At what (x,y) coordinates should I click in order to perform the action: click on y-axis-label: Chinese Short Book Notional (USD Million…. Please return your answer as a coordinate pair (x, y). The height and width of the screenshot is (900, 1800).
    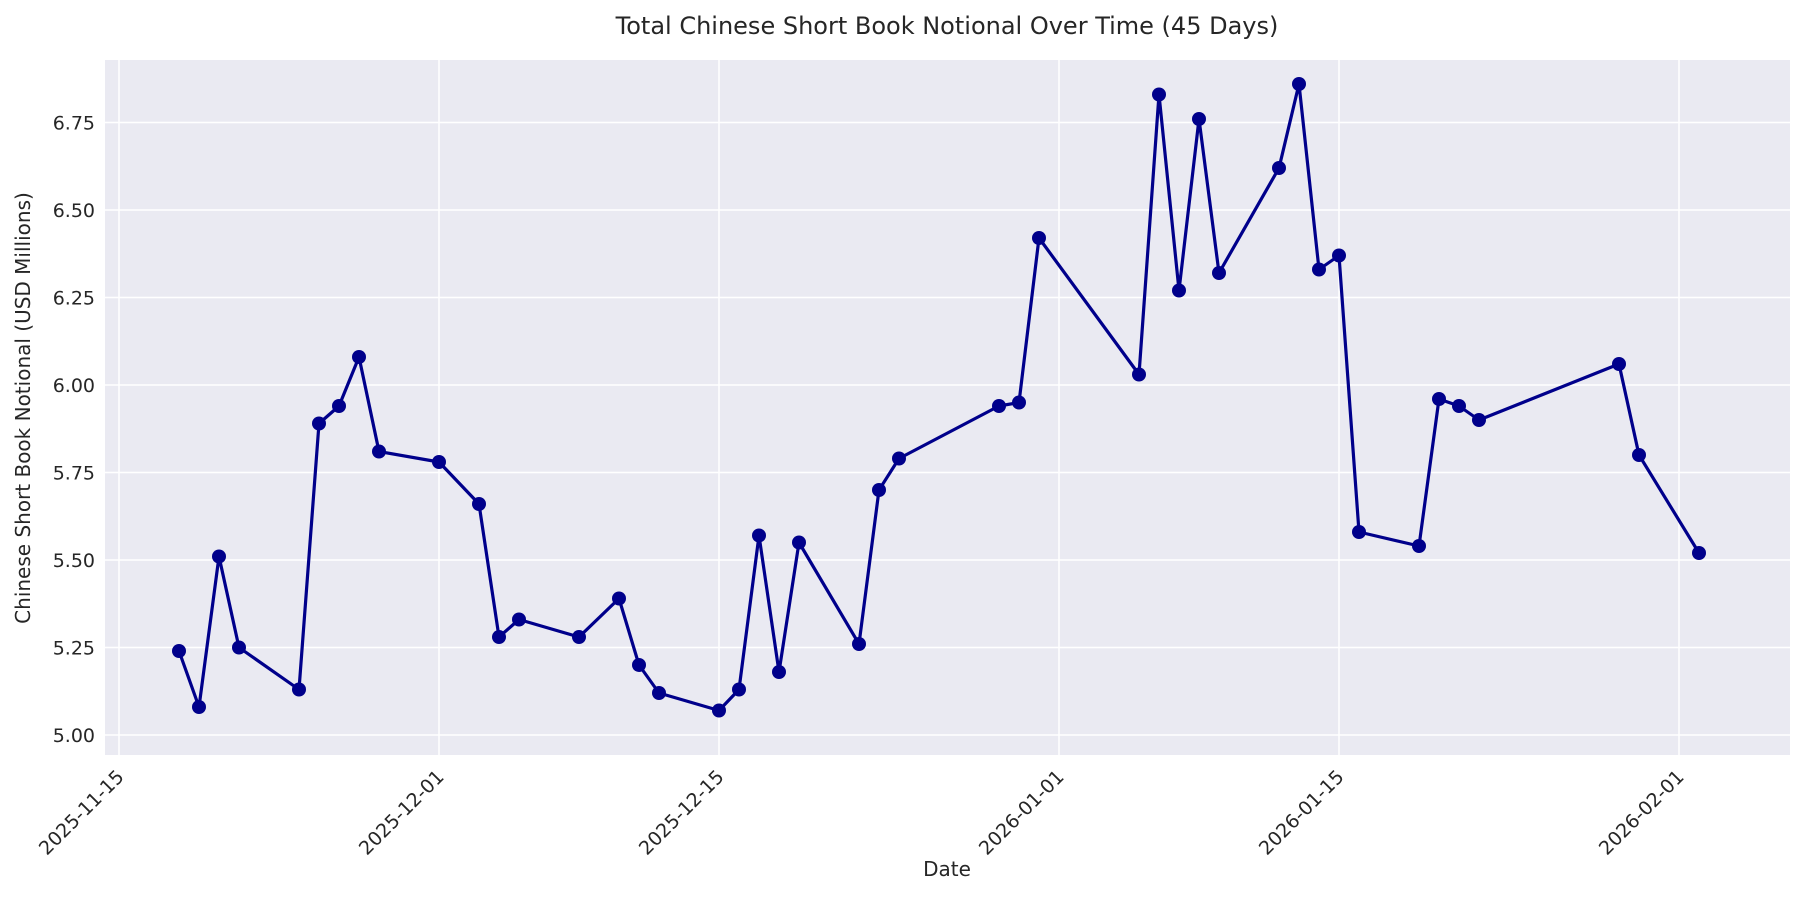
    Looking at the image, I should click on (23, 408).